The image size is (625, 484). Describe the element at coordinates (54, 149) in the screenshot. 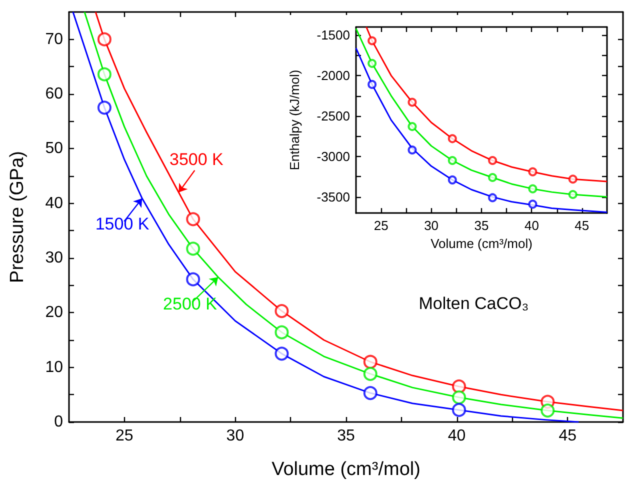

I see `y-tick-label: 50` at that location.